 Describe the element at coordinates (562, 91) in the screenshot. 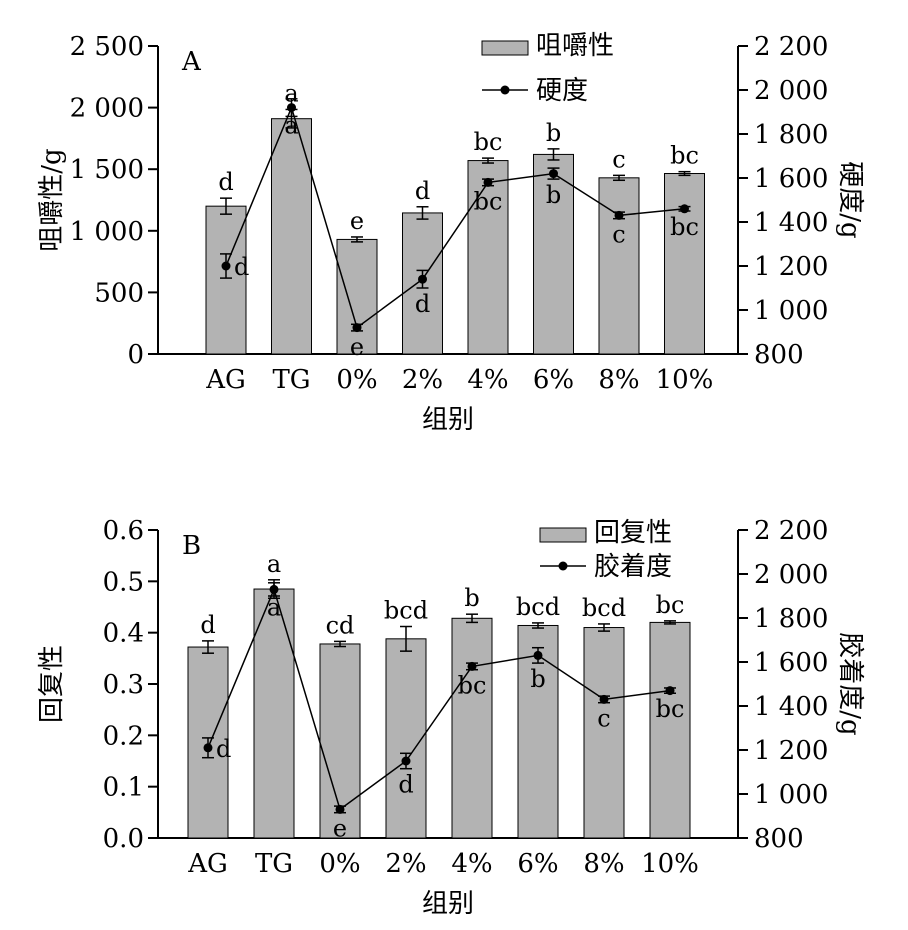

I see `legend-line-label: 硬度` at that location.